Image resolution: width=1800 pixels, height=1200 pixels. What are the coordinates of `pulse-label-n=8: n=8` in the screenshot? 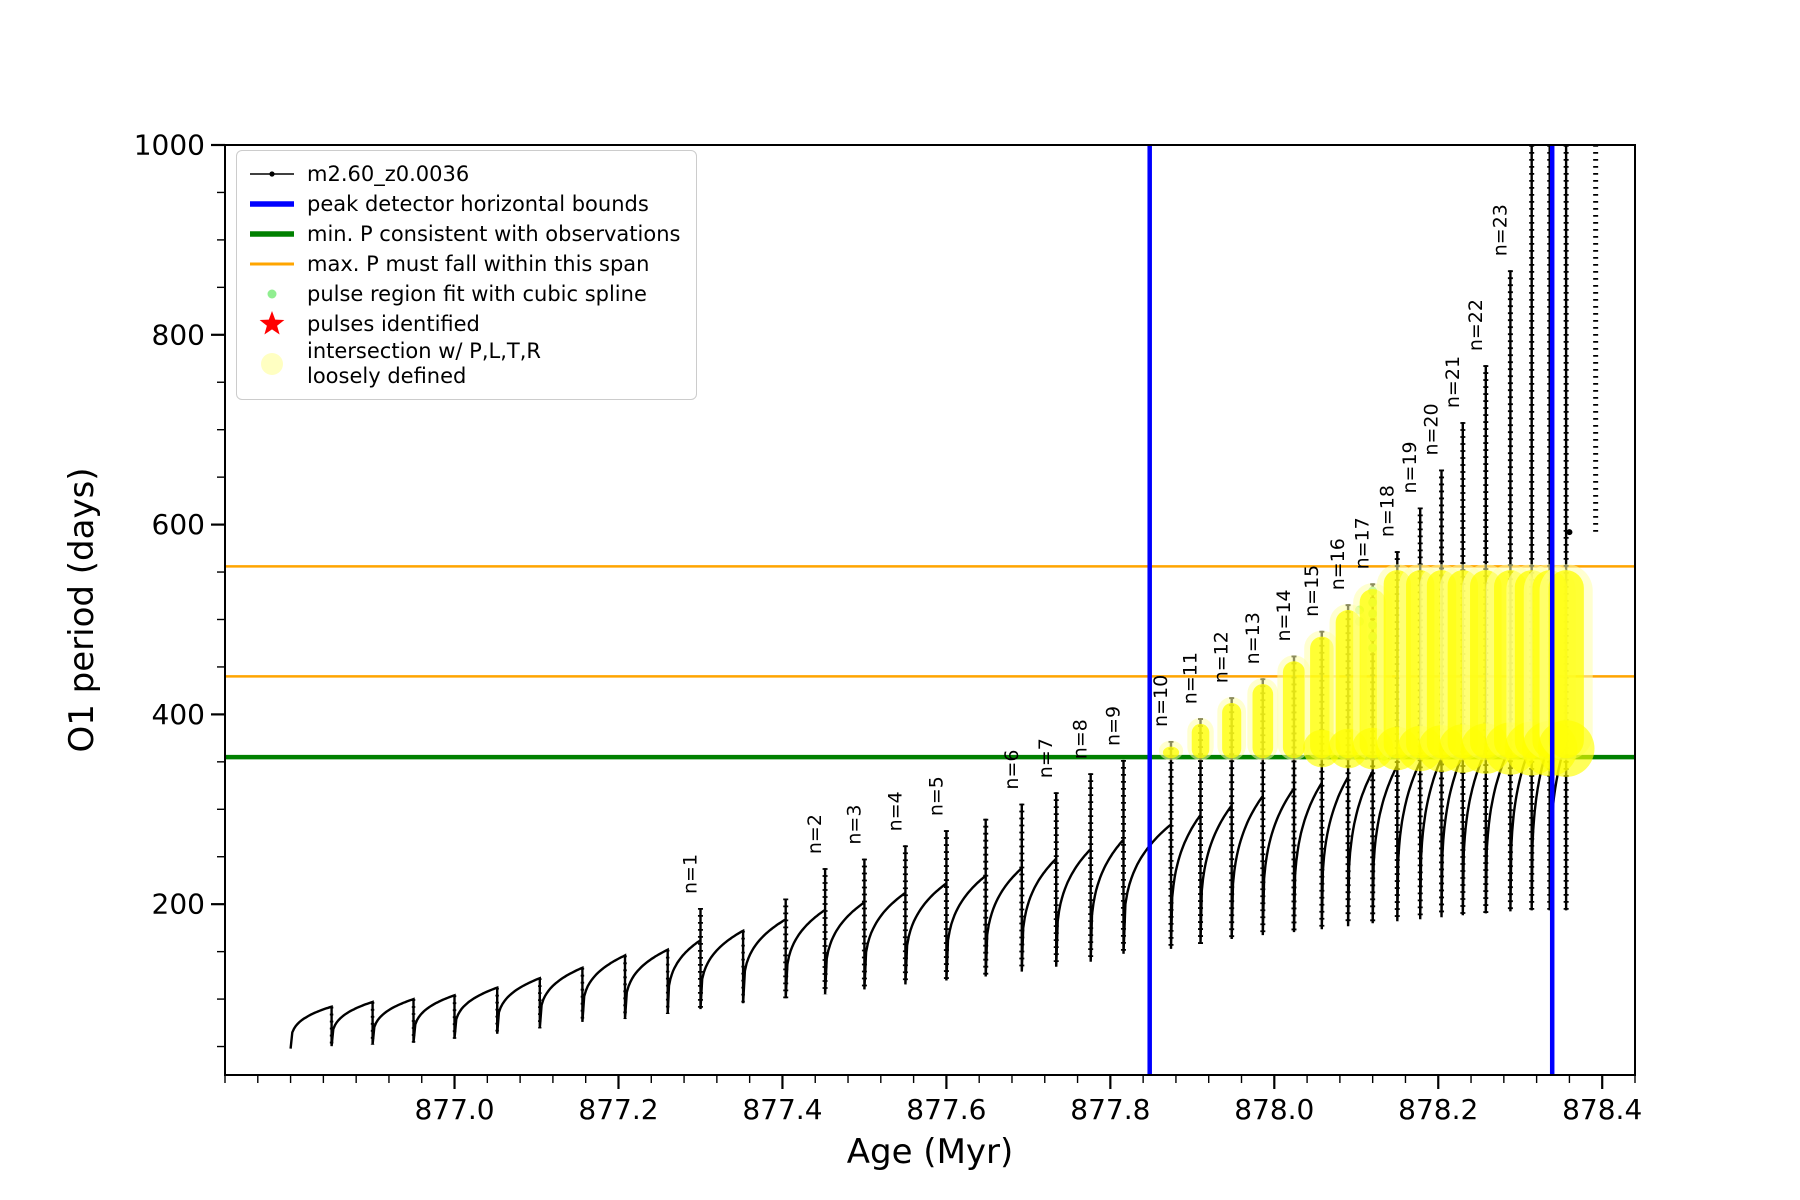 It's located at (1081, 739).